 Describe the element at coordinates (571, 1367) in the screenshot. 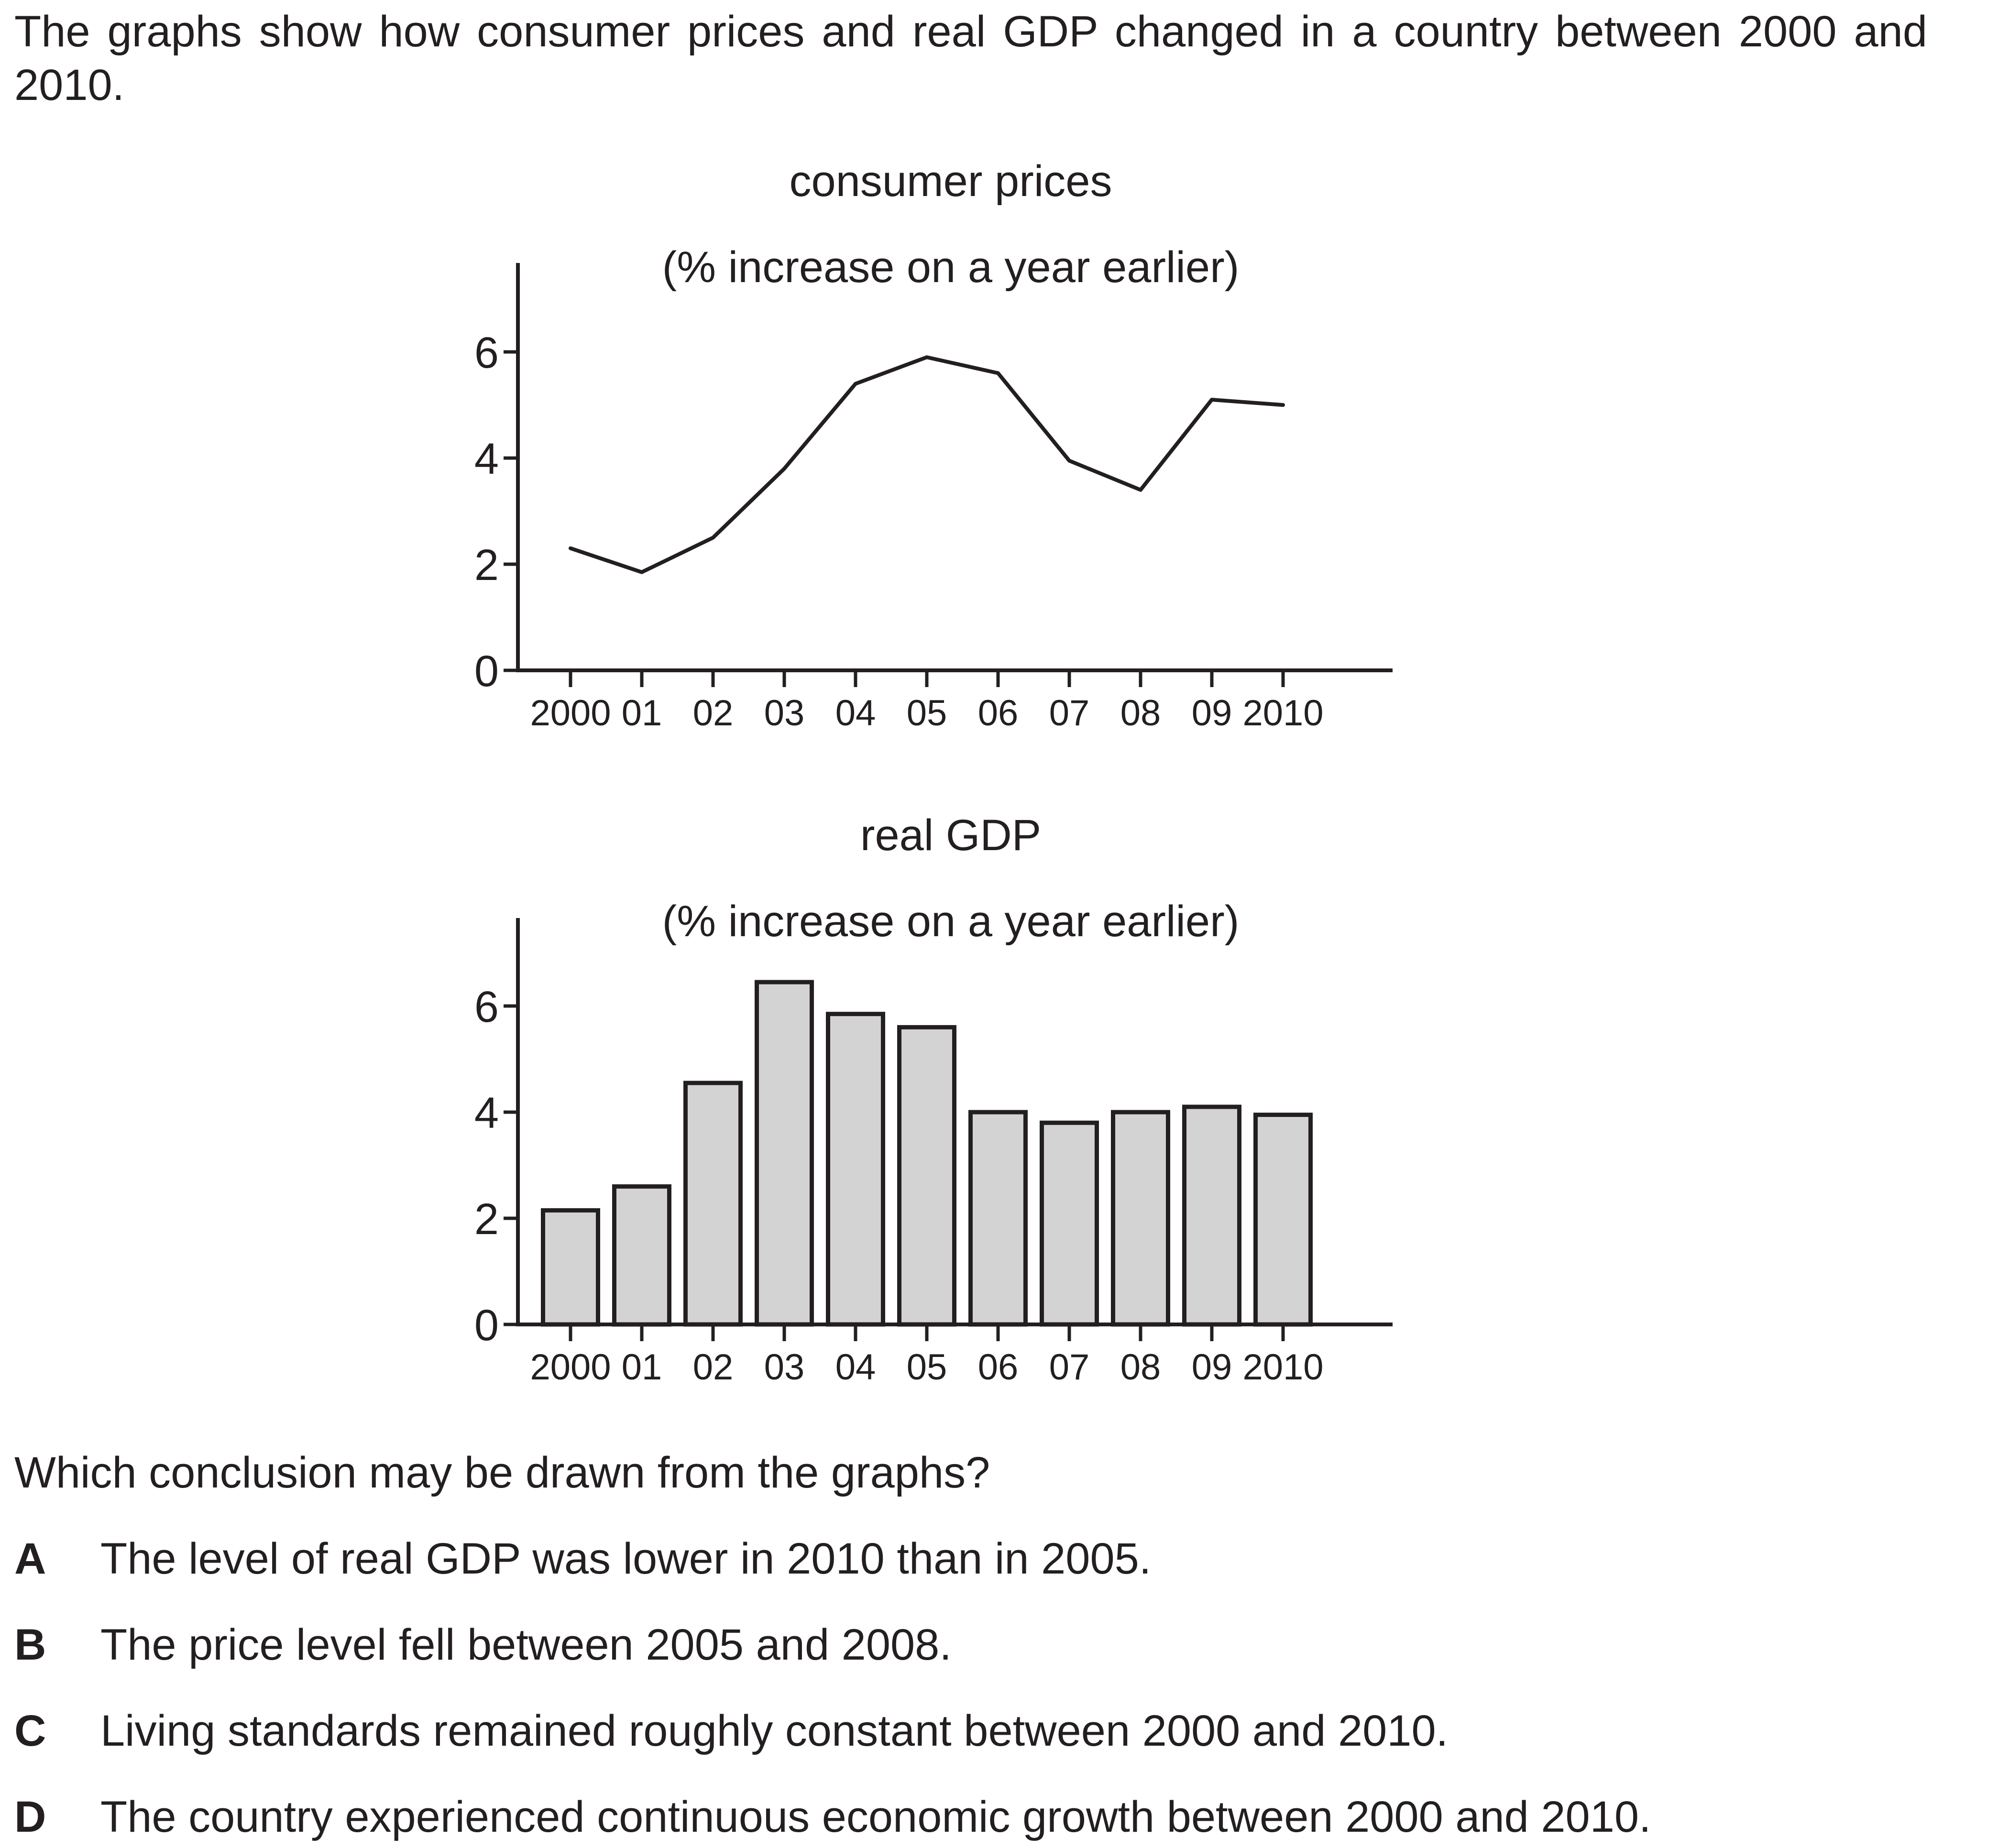

I see `gdp-x-tick-label-2000: 2000` at that location.